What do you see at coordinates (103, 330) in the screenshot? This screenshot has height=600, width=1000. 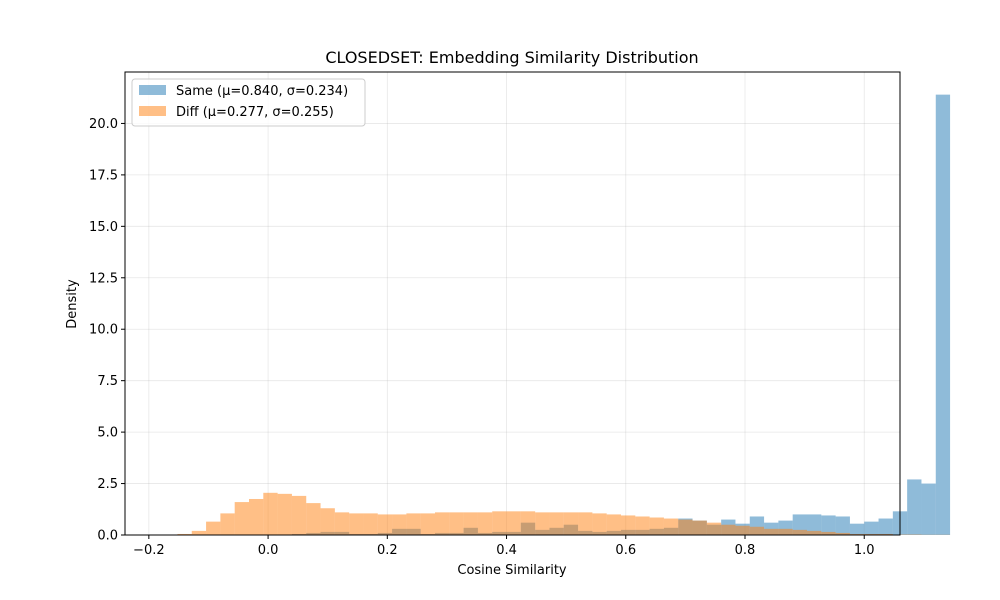 I see `y-tick-label: 10.0` at bounding box center [103, 330].